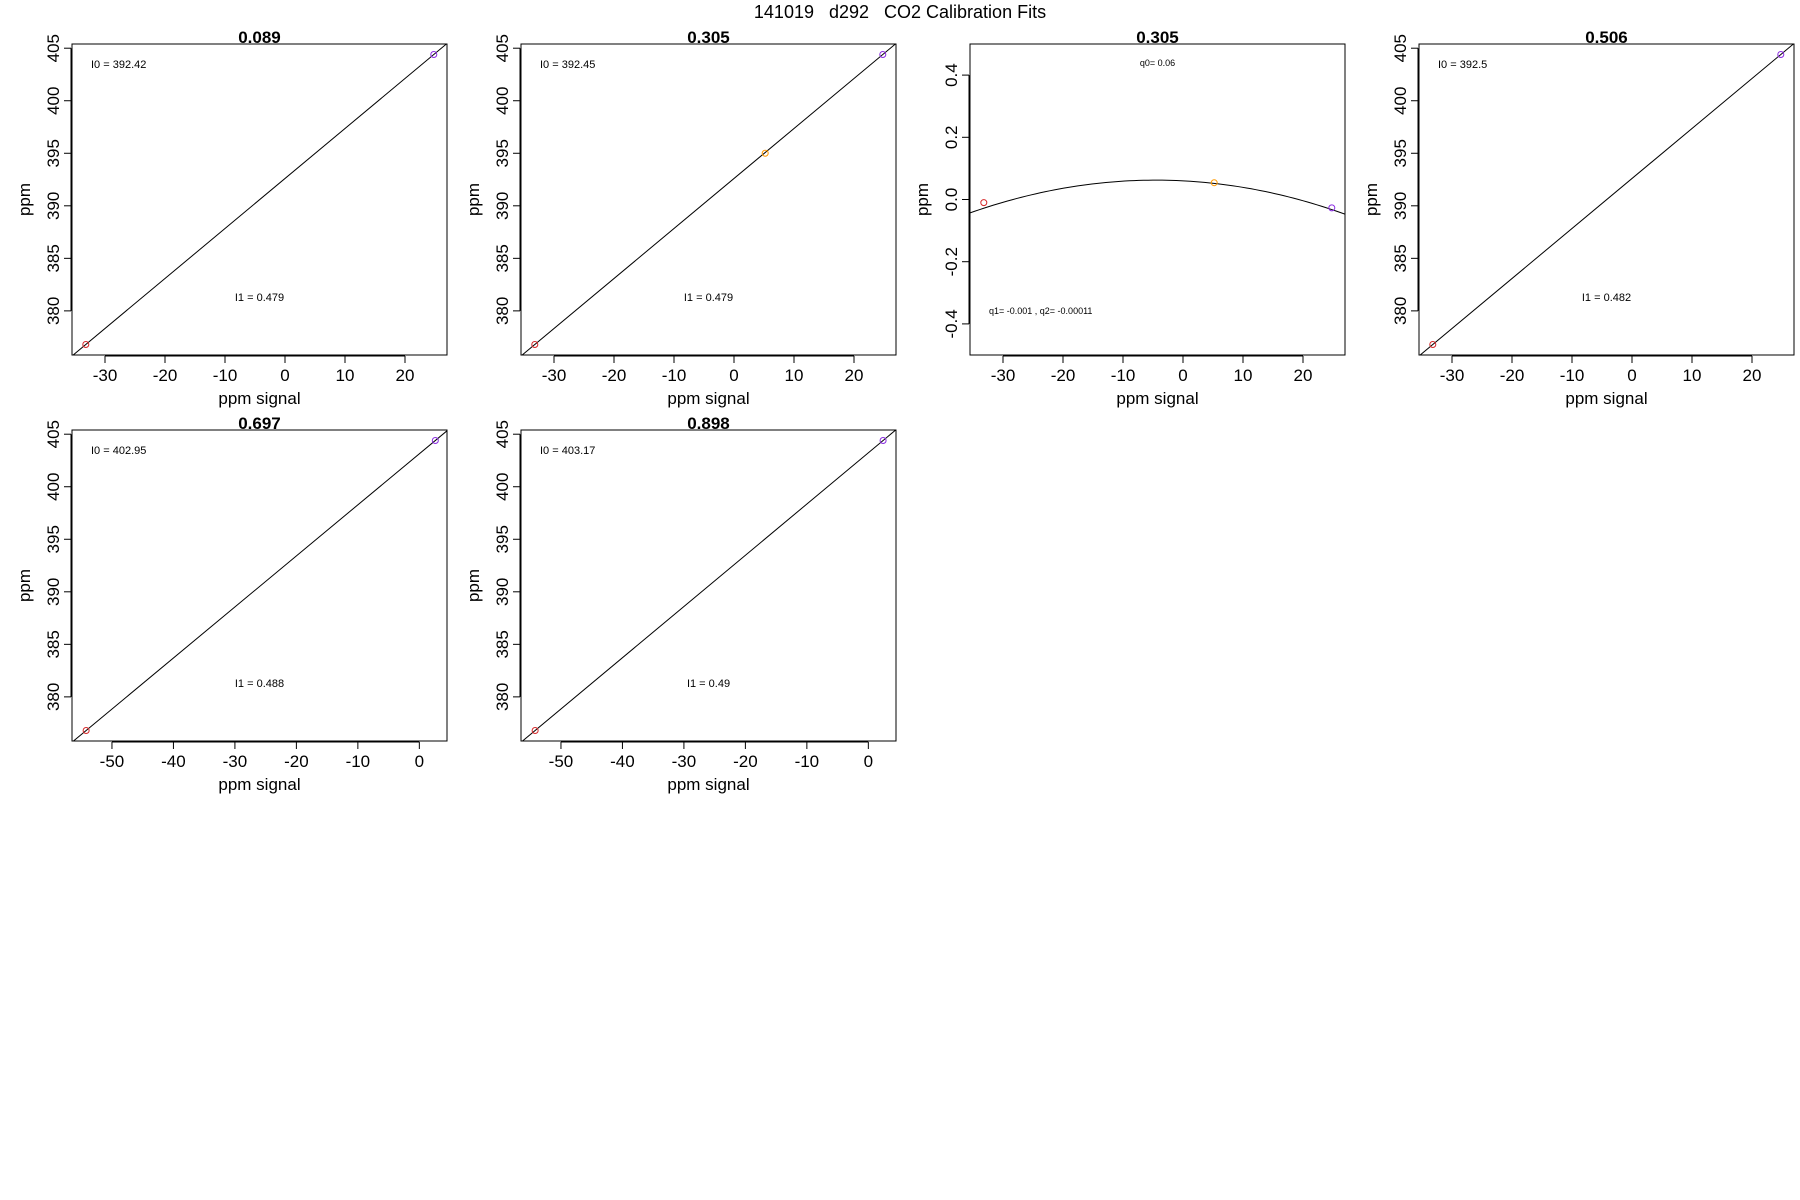 This screenshot has width=1800, height=1200. Describe the element at coordinates (951, 137) in the screenshot. I see `y-tick-label: 0.2` at that location.